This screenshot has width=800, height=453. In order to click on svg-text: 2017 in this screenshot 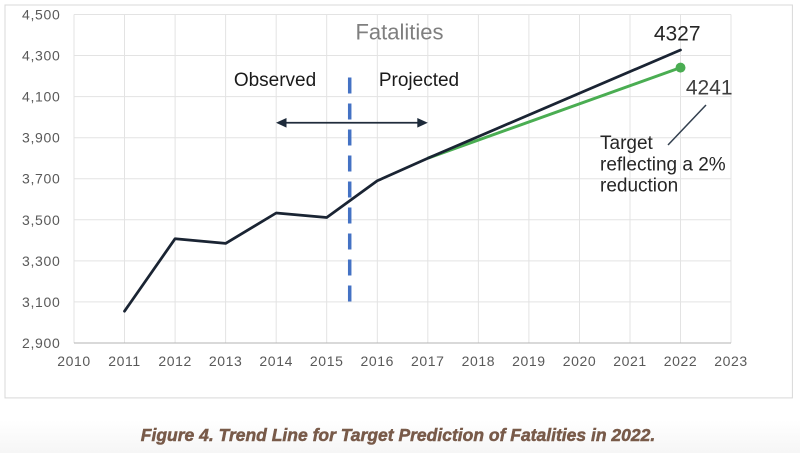, I will do `click(428, 361)`.